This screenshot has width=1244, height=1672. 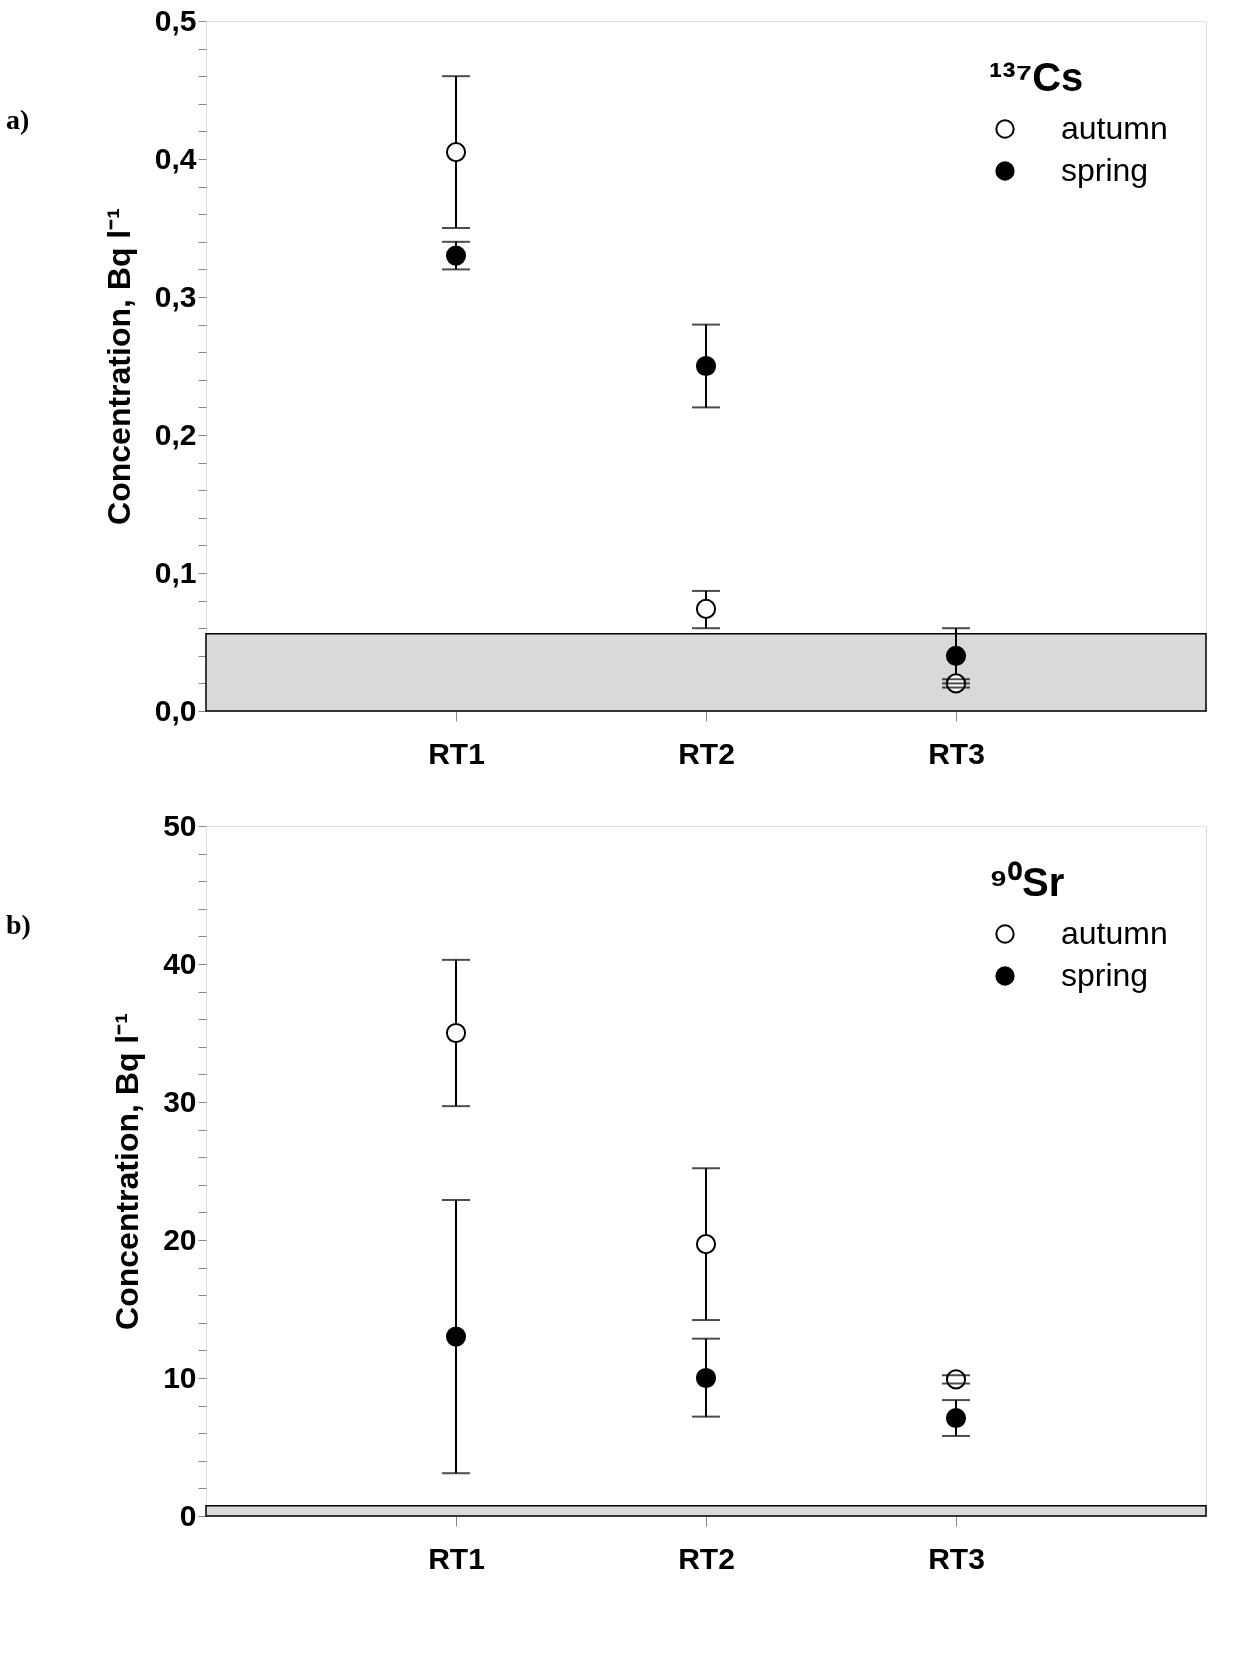 I want to click on y-tick-label: 0,2, so click(x=175, y=434).